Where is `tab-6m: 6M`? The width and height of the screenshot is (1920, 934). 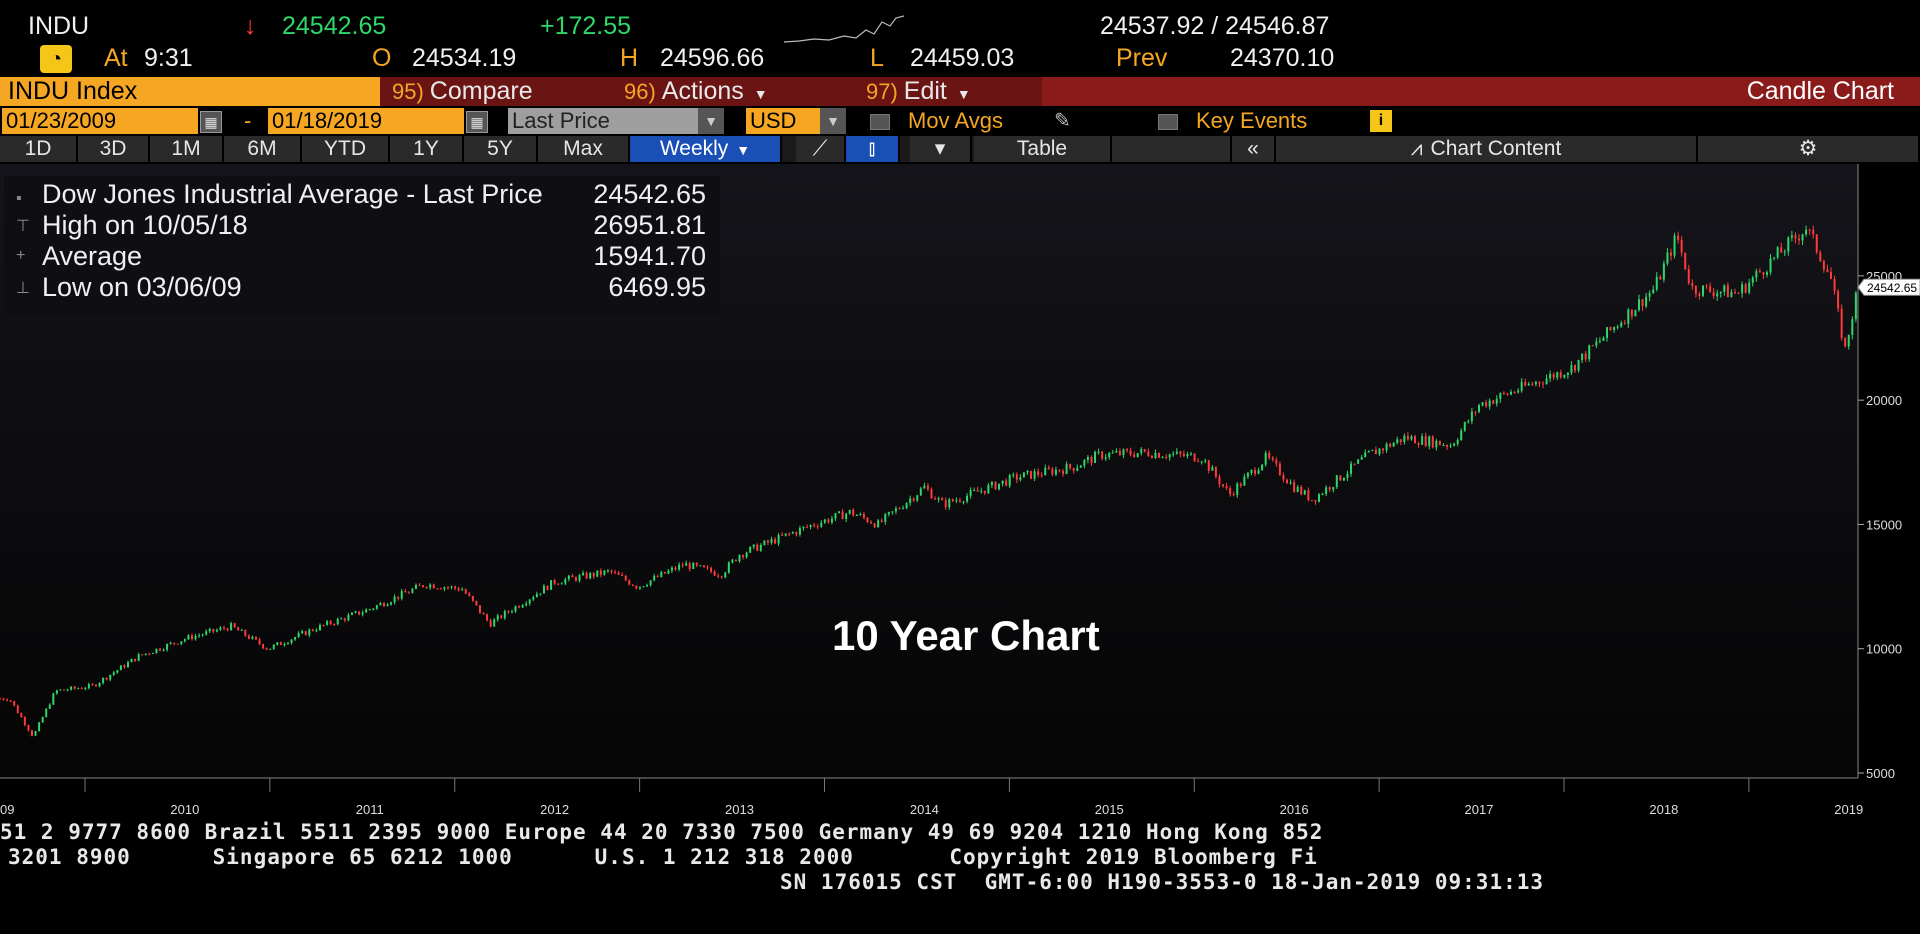 tab-6m: 6M is located at coordinates (263, 149).